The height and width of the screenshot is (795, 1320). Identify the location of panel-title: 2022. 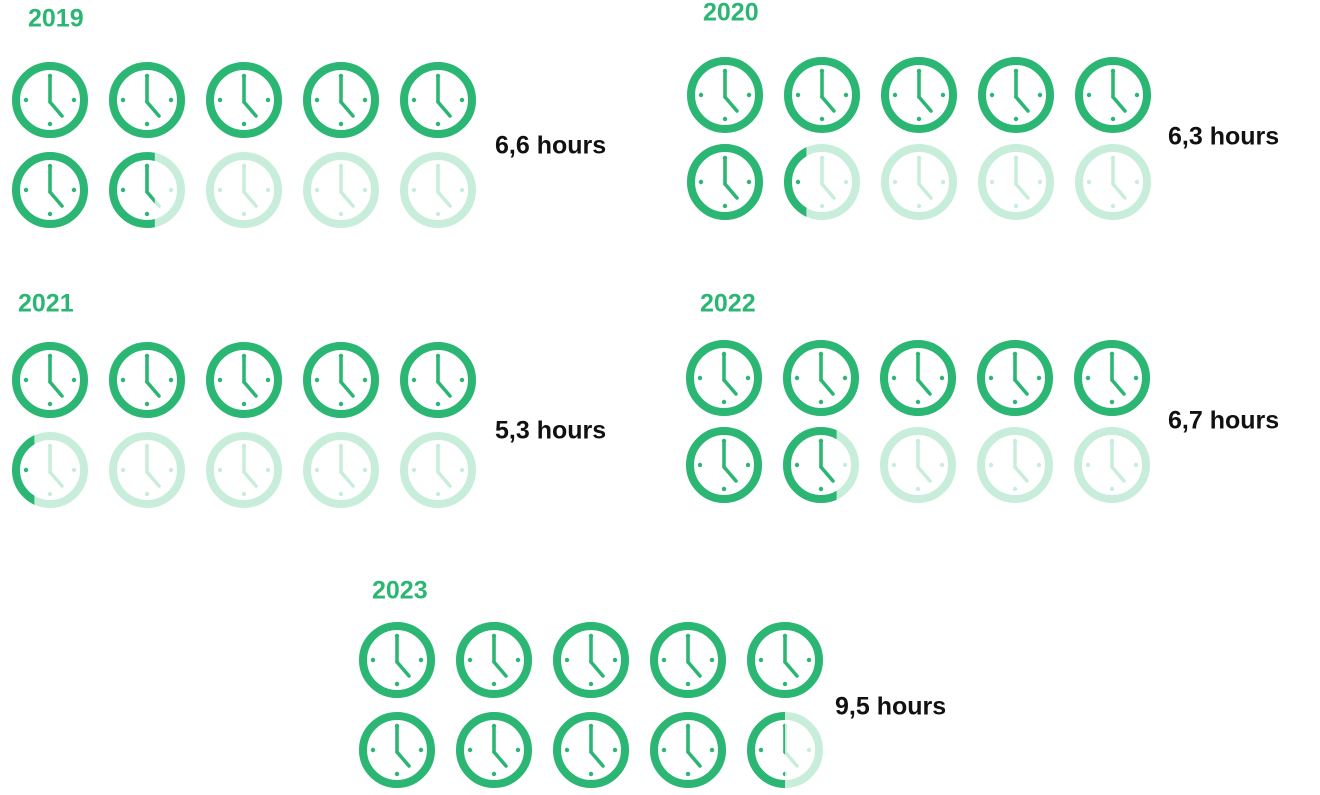
(728, 304).